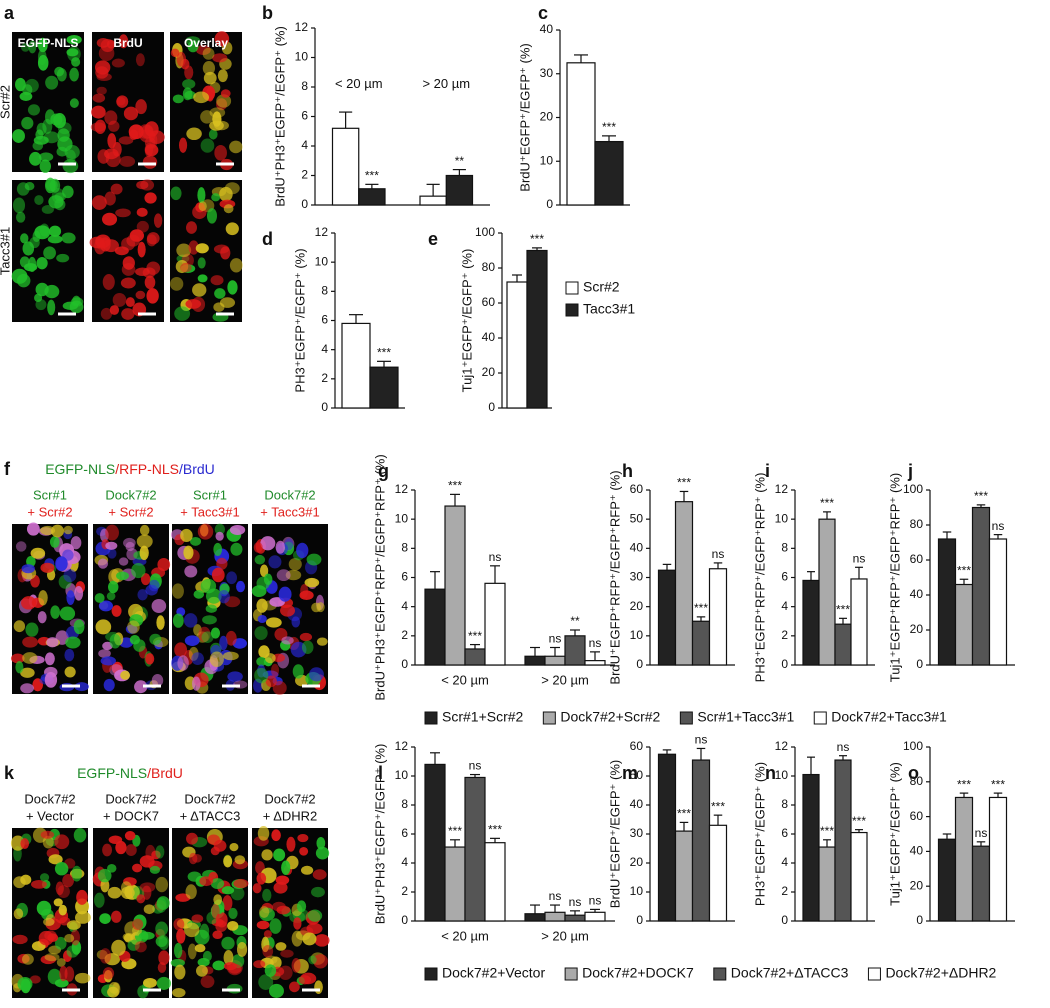 This screenshot has width=1050, height=1008. I want to click on y-tick-label: 60, so click(917, 559).